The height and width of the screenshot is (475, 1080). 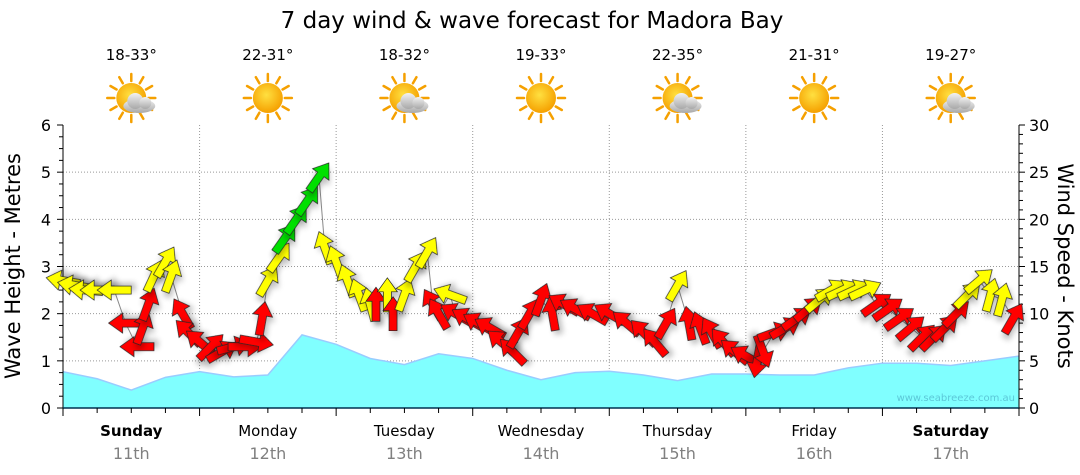 What do you see at coordinates (956, 398) in the screenshot?
I see `watermark: www.seabreeze.com.au` at bounding box center [956, 398].